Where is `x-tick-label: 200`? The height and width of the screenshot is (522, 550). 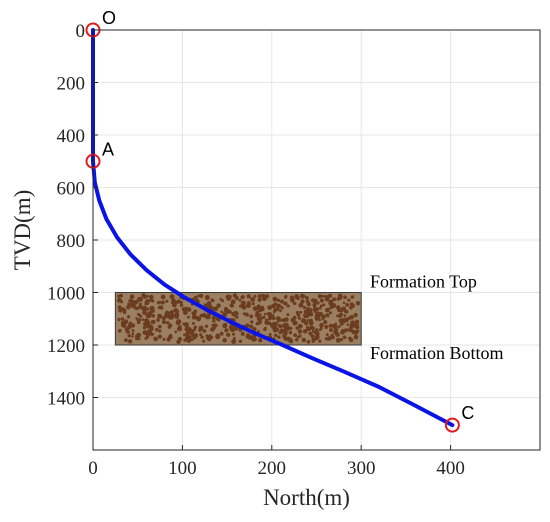
x-tick-label: 200 is located at coordinates (272, 468).